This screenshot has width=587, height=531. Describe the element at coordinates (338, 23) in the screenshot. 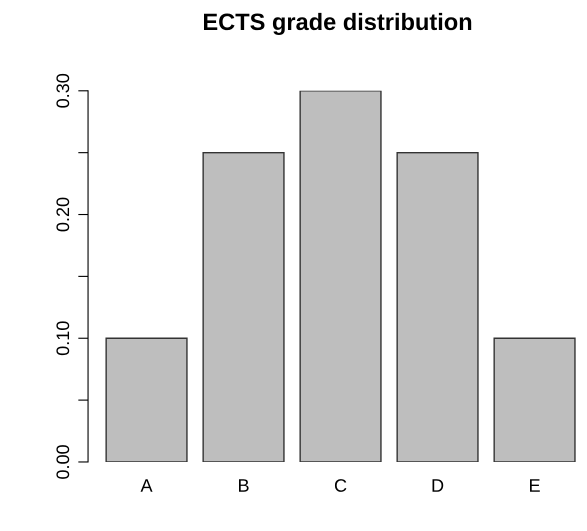

I see `chart-title: ECTS grade distribution` at that location.